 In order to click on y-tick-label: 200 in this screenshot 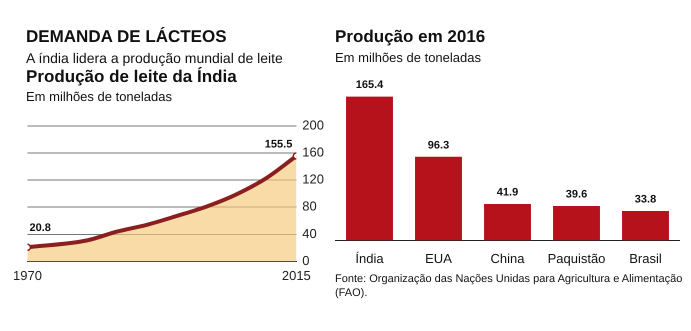, I will do `click(313, 124)`.